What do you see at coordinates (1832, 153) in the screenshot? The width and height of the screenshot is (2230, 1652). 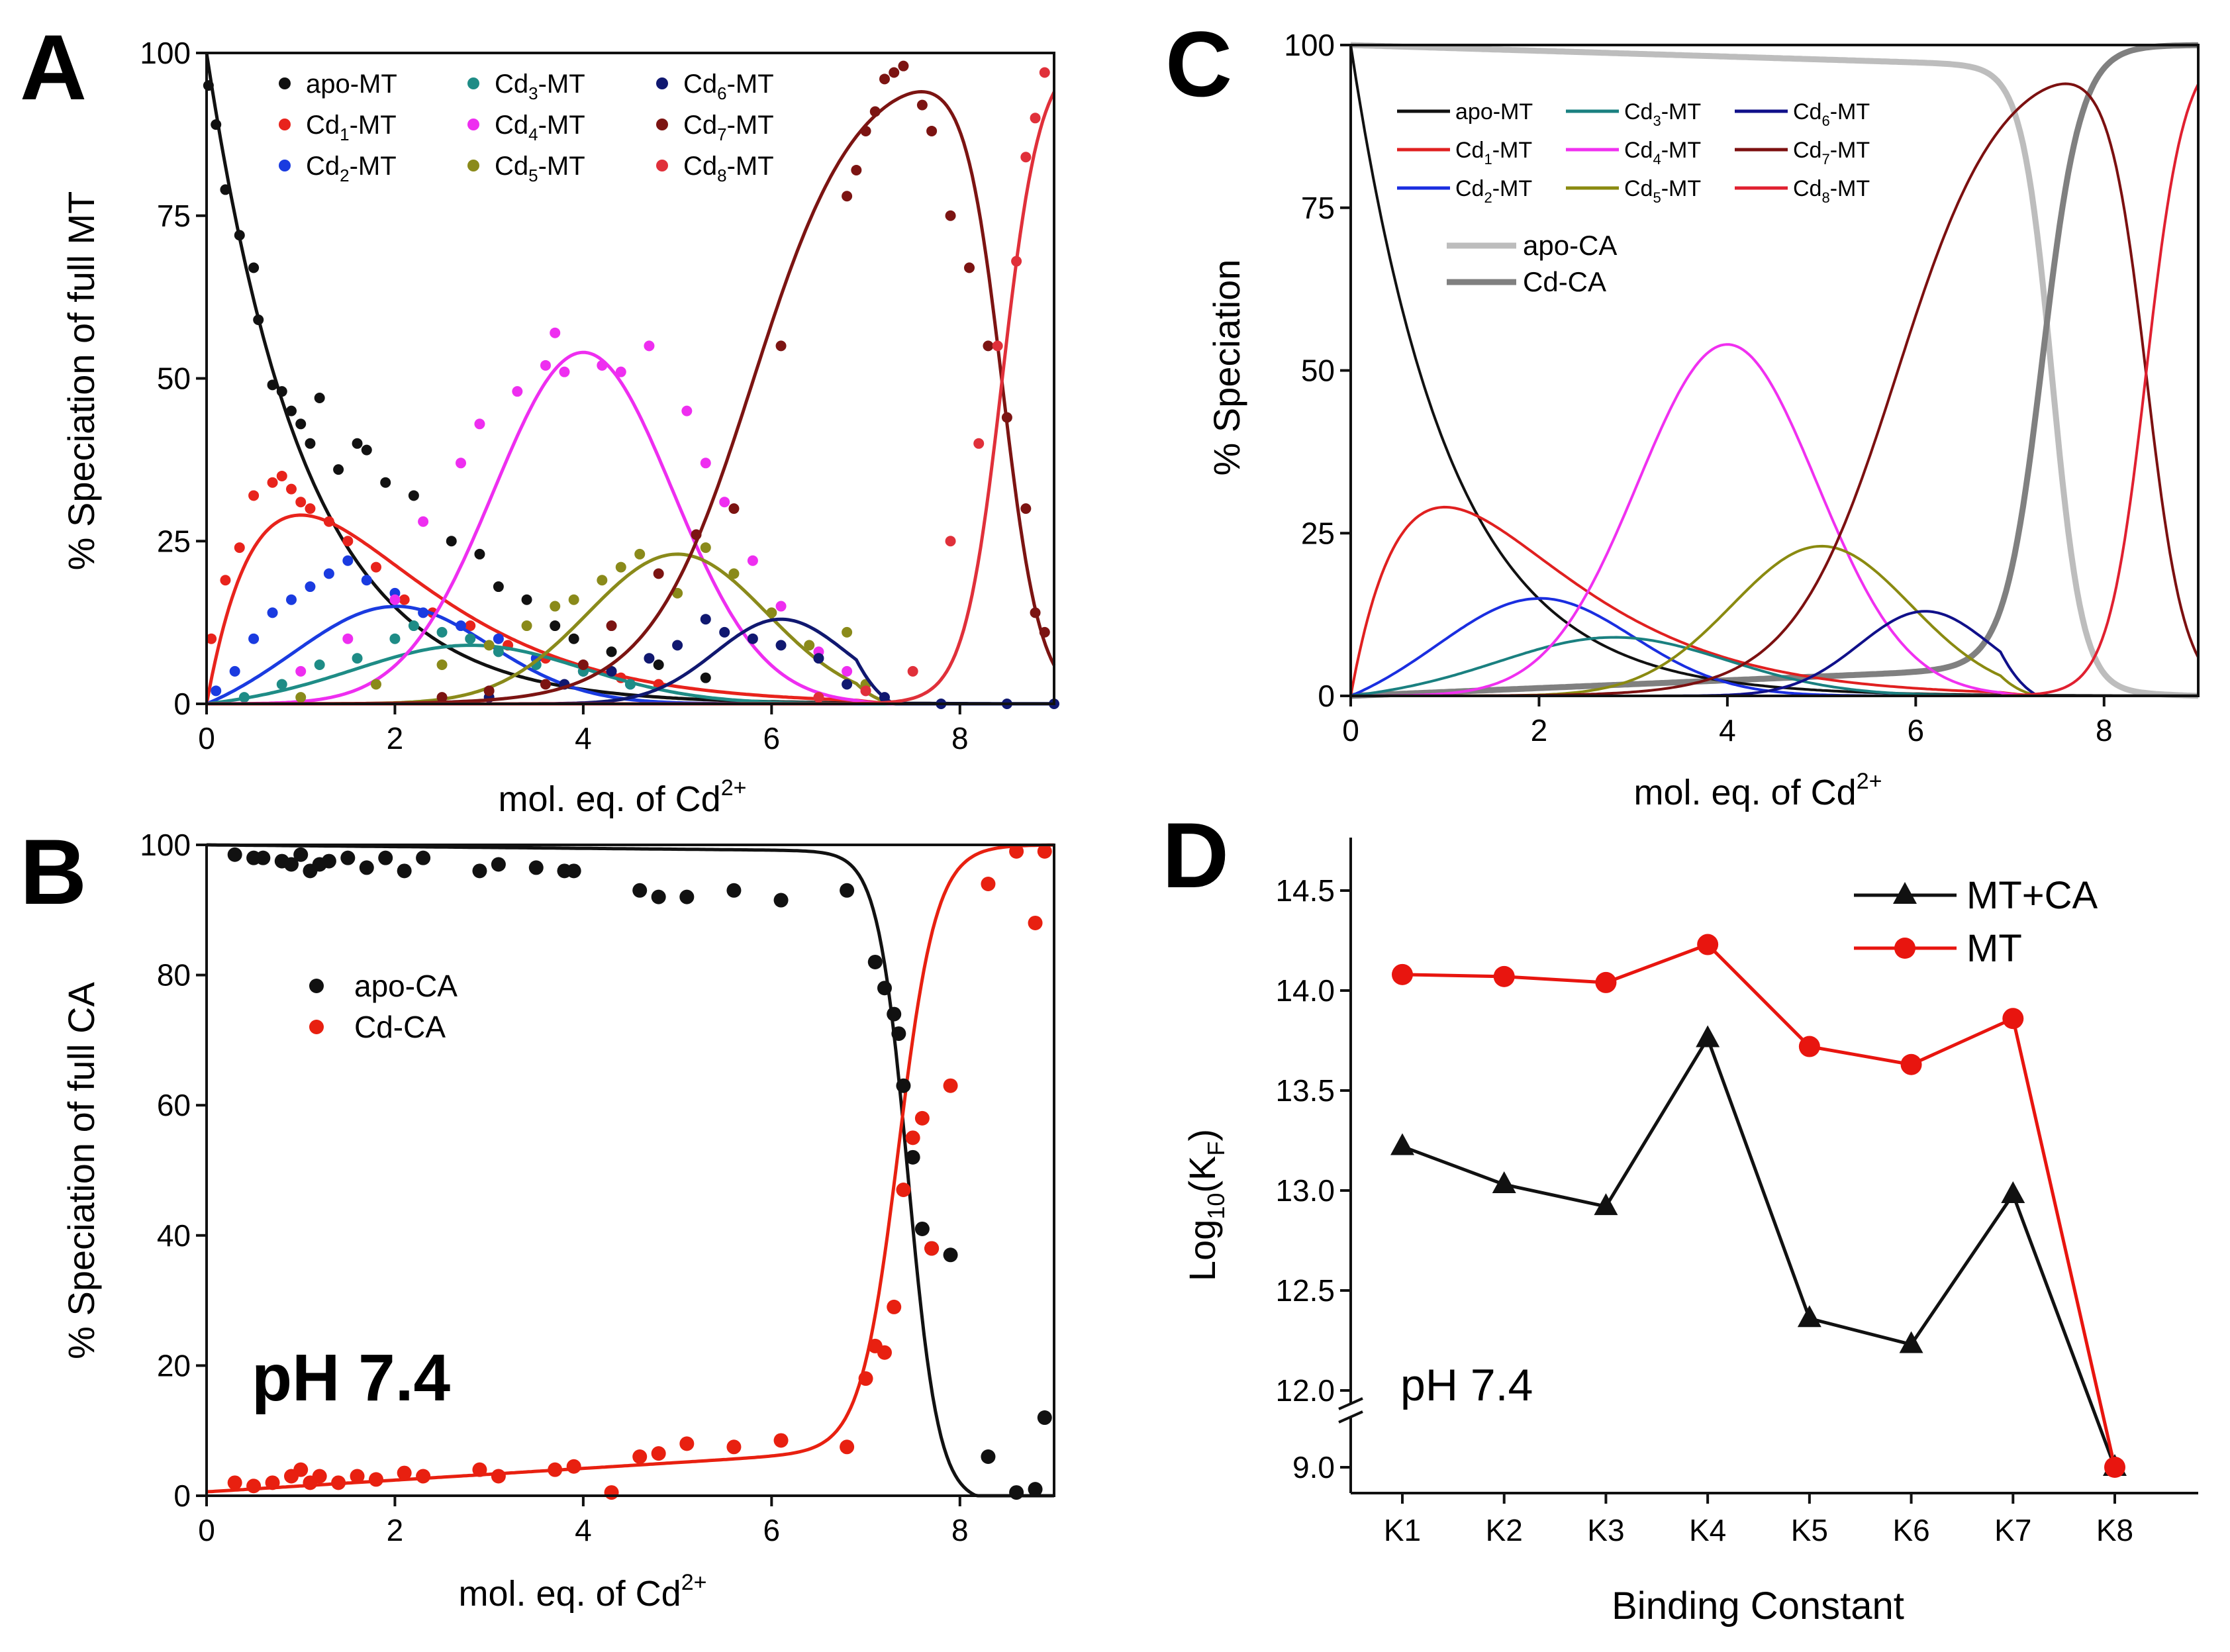 I see `panel-c-legend-label-7: Cd7-MT` at bounding box center [1832, 153].